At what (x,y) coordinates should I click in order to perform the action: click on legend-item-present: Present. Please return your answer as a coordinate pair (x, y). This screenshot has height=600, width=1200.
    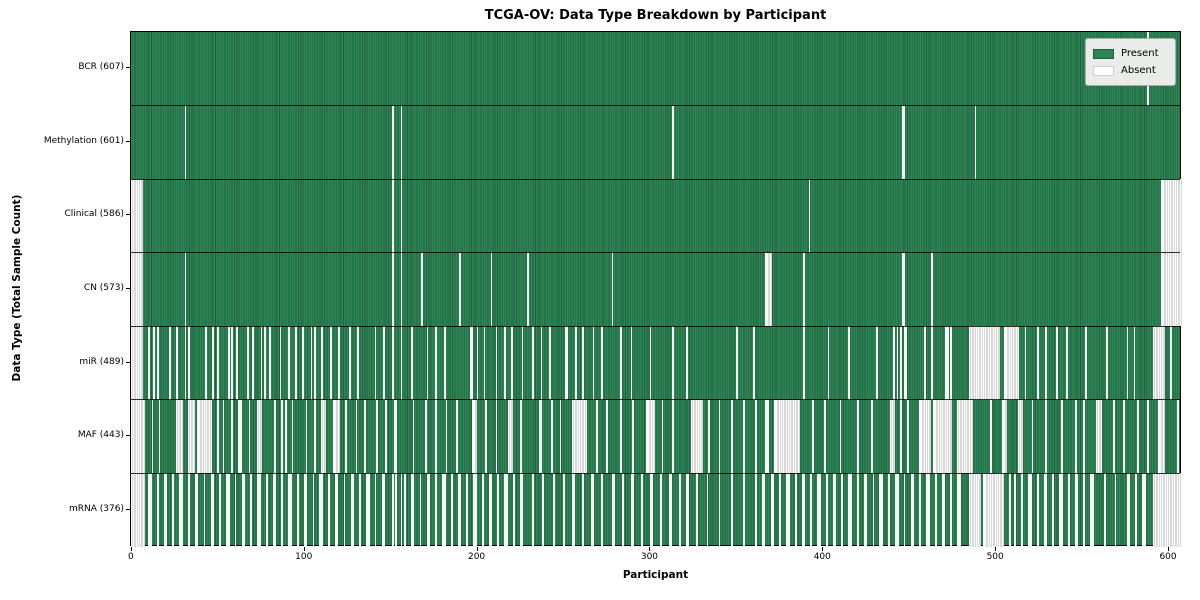
    Looking at the image, I should click on (1130, 53).